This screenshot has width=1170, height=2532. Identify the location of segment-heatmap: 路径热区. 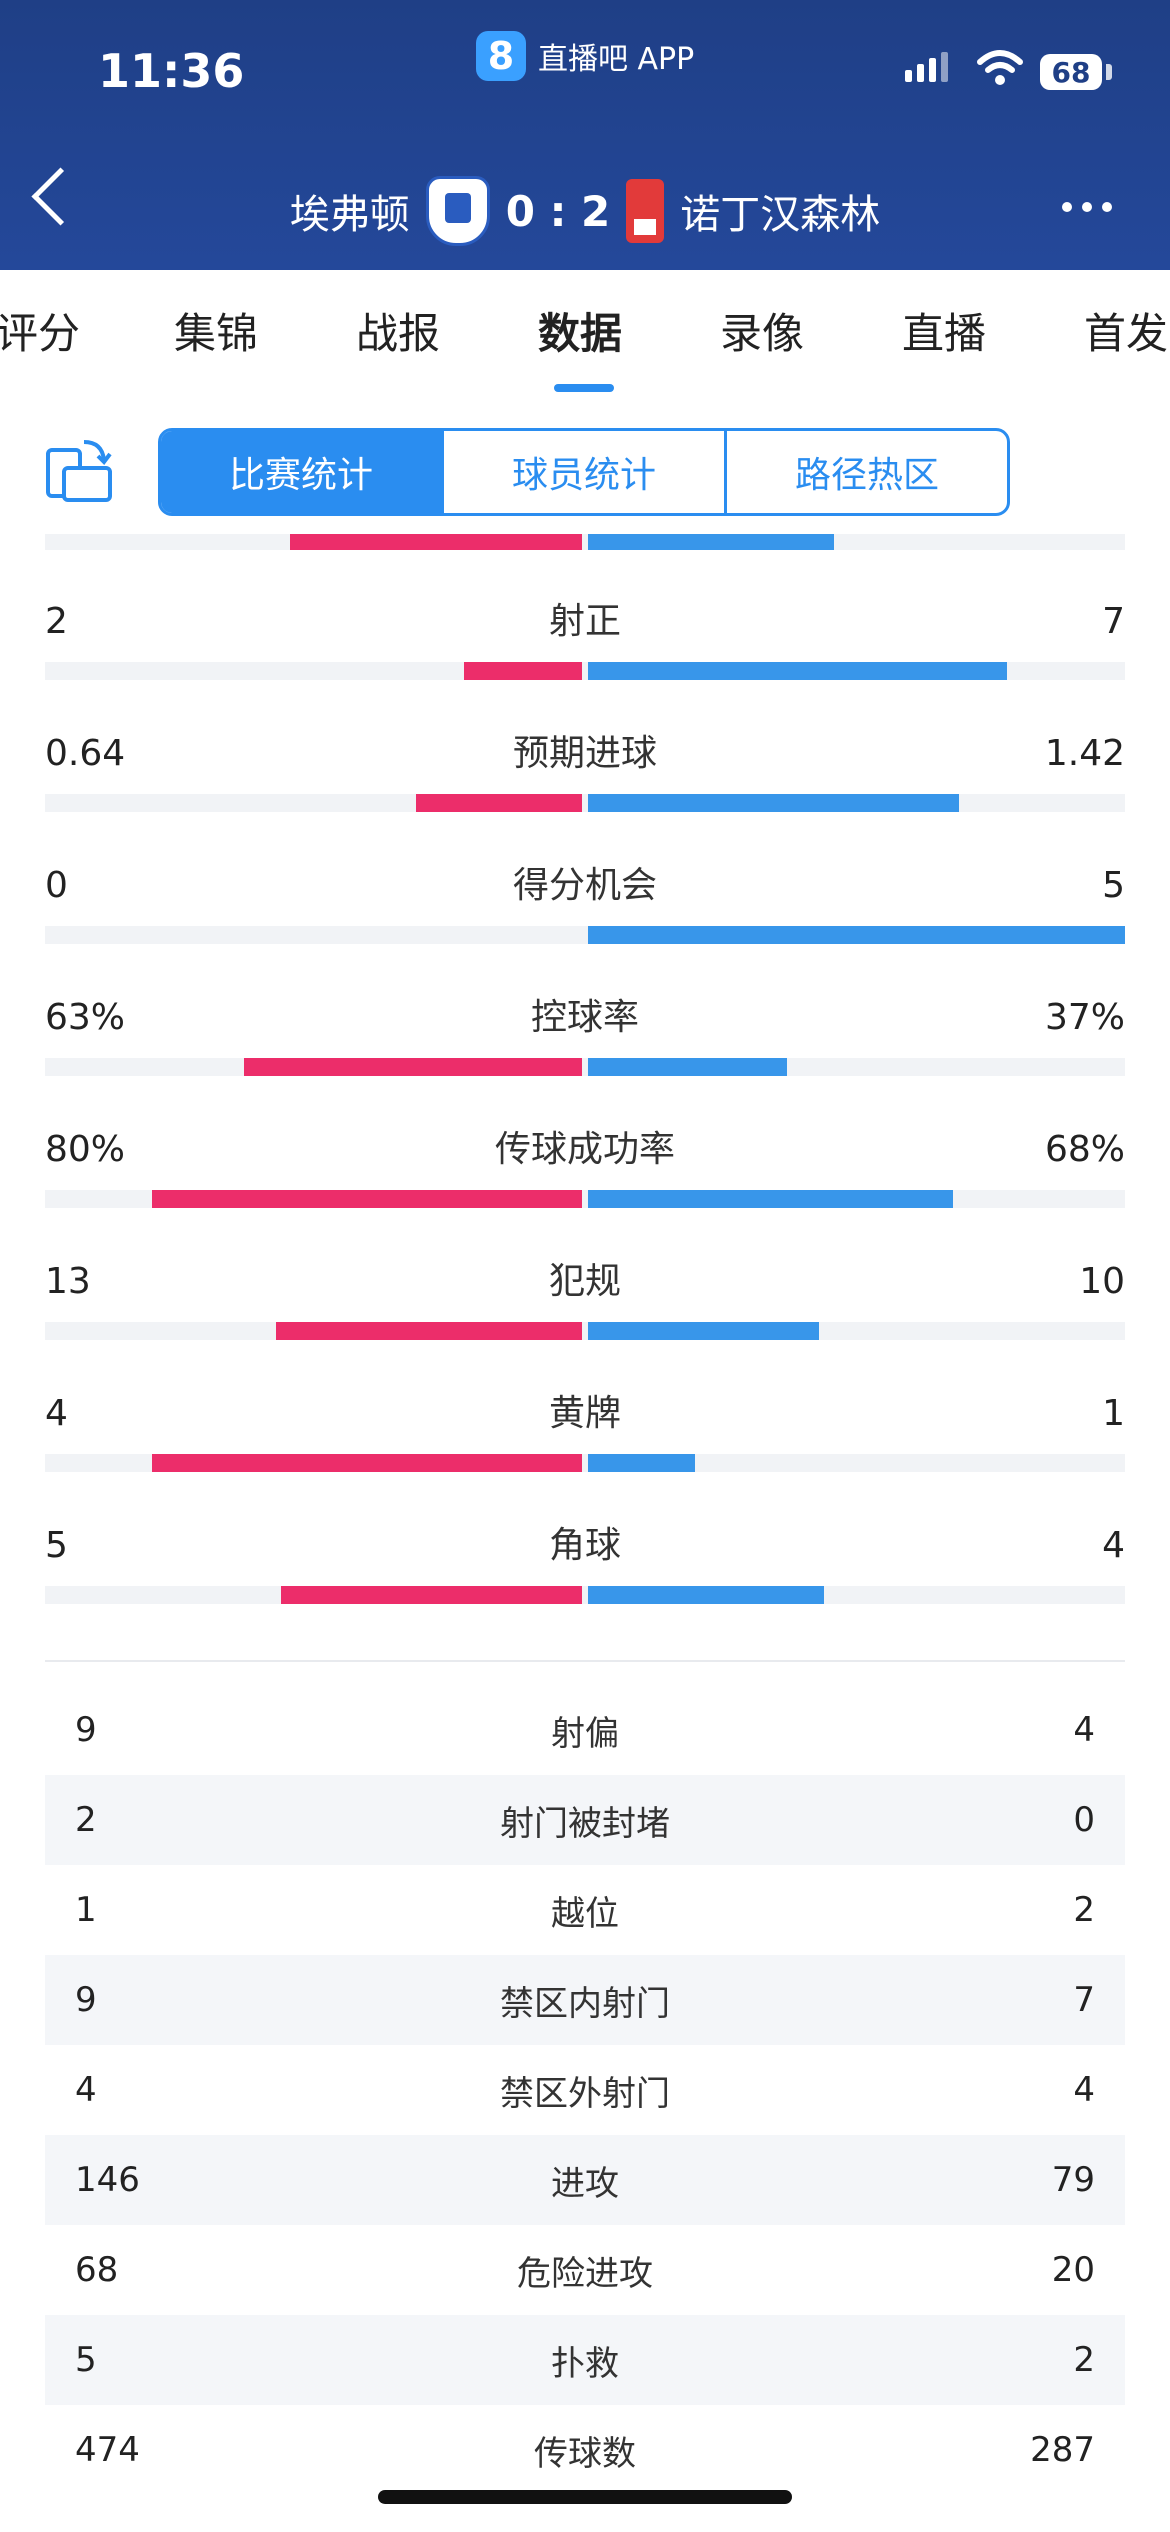
(865, 472).